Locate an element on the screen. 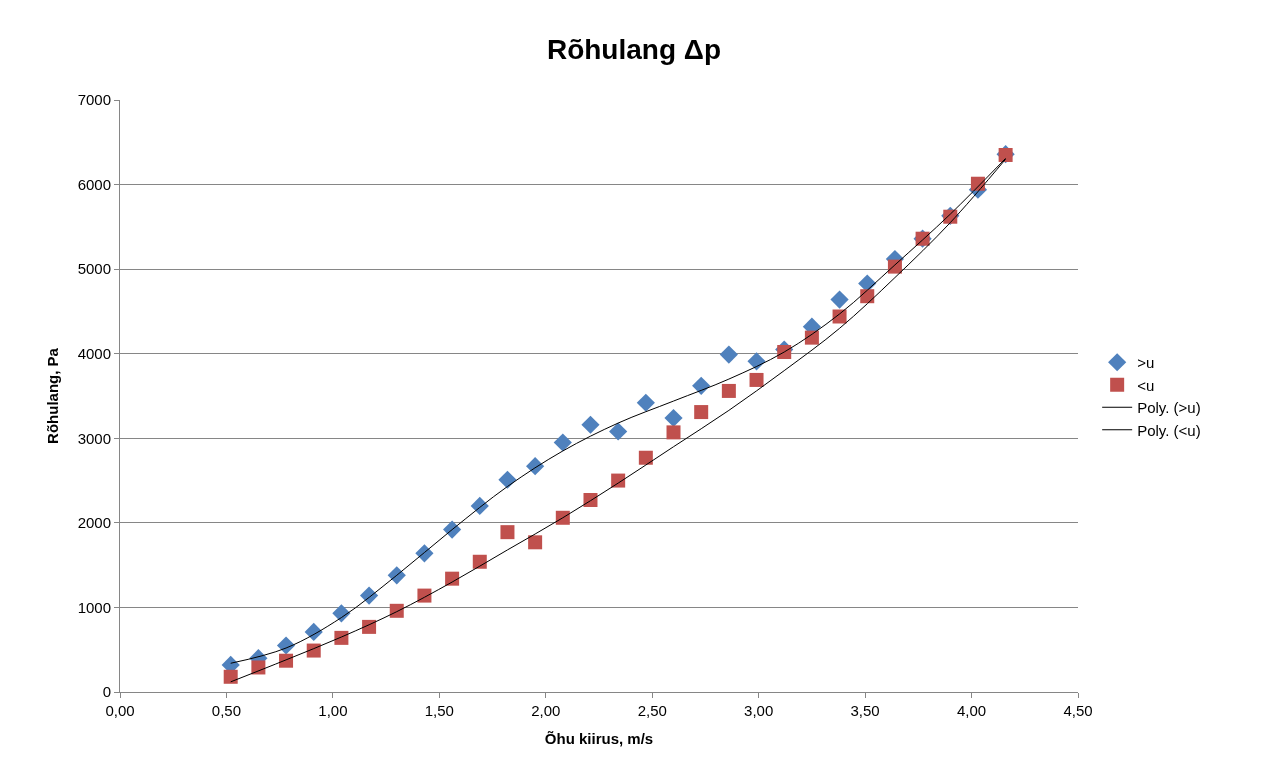  y-tick-label: 3000 is located at coordinates (94, 438).